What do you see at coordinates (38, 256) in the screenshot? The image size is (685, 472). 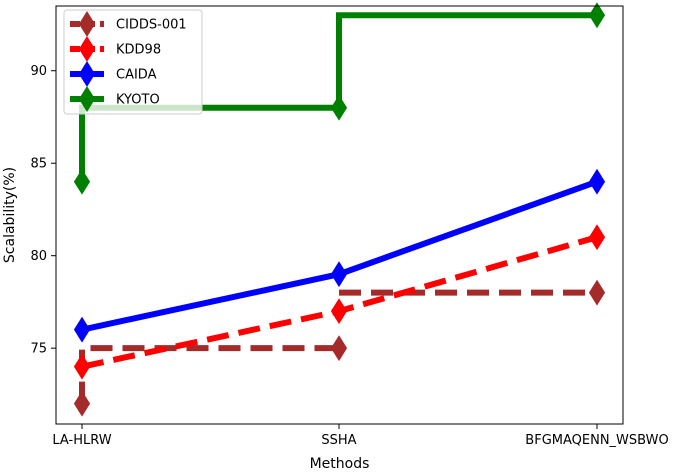 I see `y-tick-label: 80` at bounding box center [38, 256].